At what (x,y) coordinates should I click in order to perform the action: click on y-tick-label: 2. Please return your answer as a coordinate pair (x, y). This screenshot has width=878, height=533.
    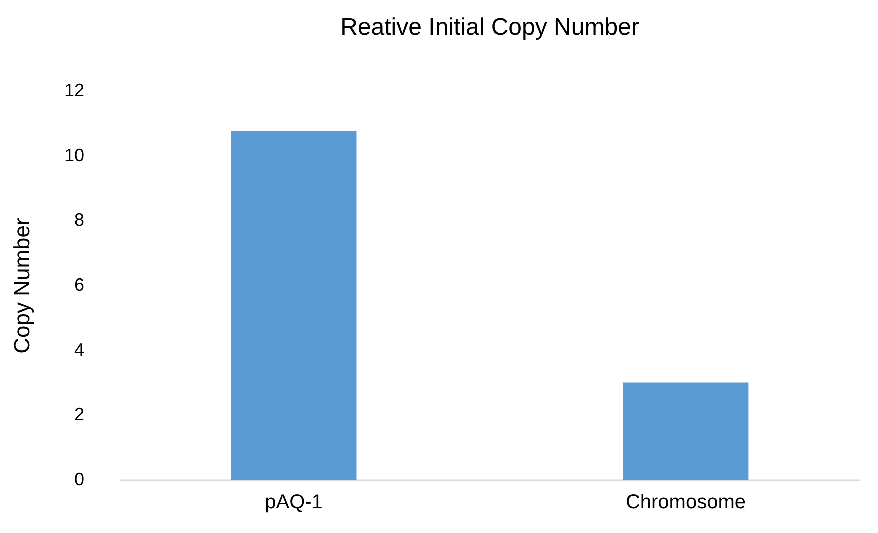
    Looking at the image, I should click on (79, 414).